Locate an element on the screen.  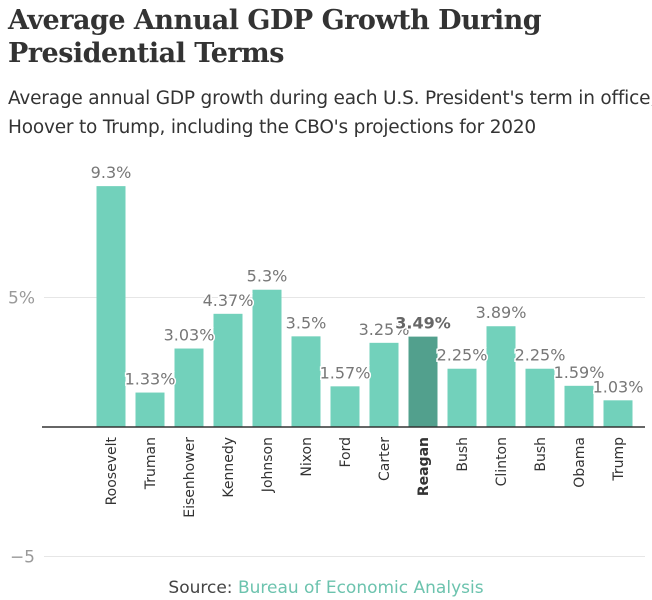
data-label: 1.59% is located at coordinates (579, 372).